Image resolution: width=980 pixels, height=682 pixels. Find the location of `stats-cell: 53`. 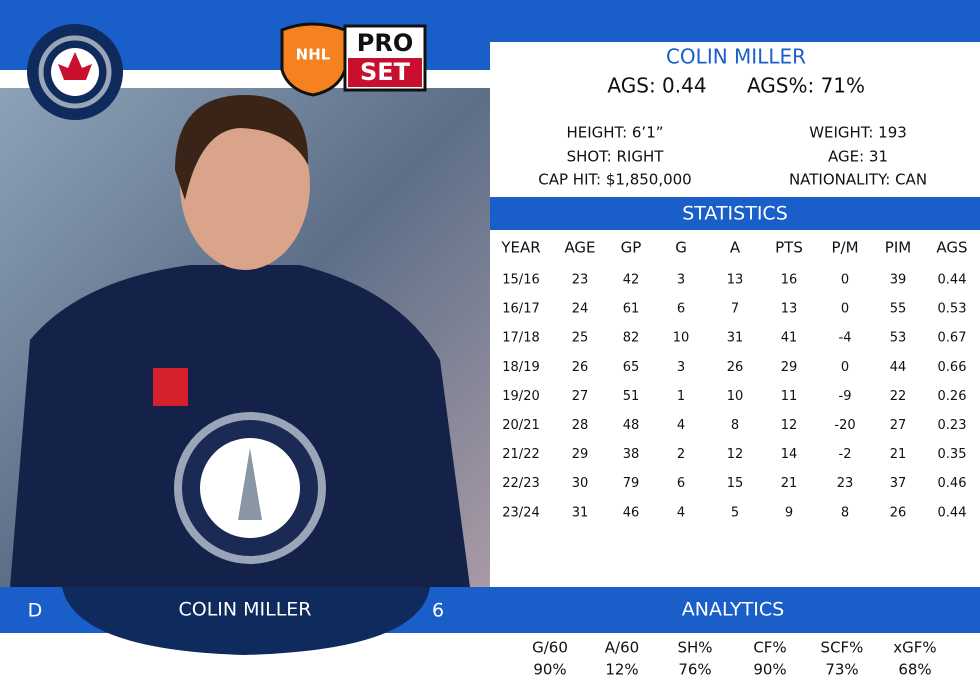

stats-cell: 53 is located at coordinates (898, 338).